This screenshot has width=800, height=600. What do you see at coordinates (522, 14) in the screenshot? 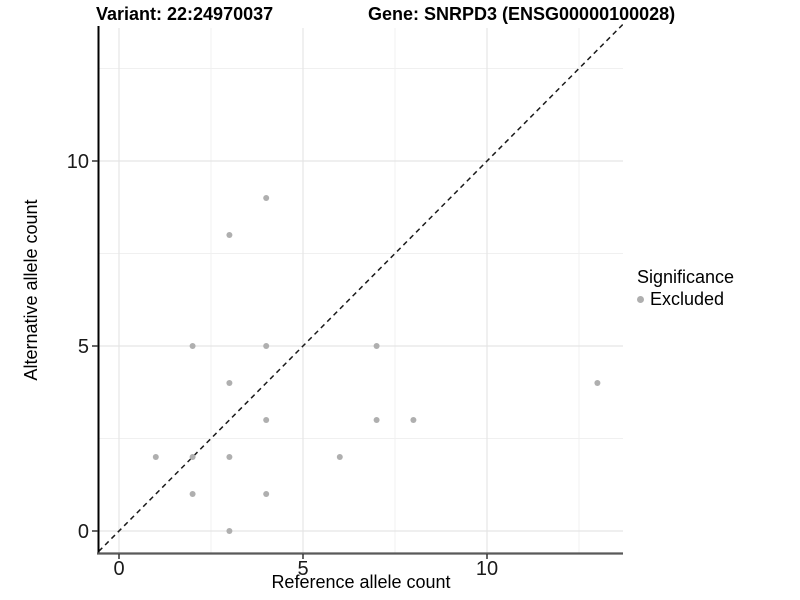
I see `gene-title: Gene: SNRPD3 (ENSG00000100028)` at bounding box center [522, 14].